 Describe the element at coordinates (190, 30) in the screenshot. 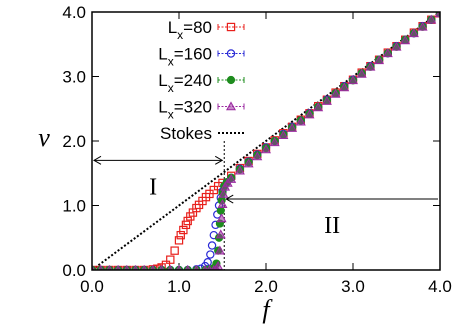

I see `legend-label: Lx=80` at that location.